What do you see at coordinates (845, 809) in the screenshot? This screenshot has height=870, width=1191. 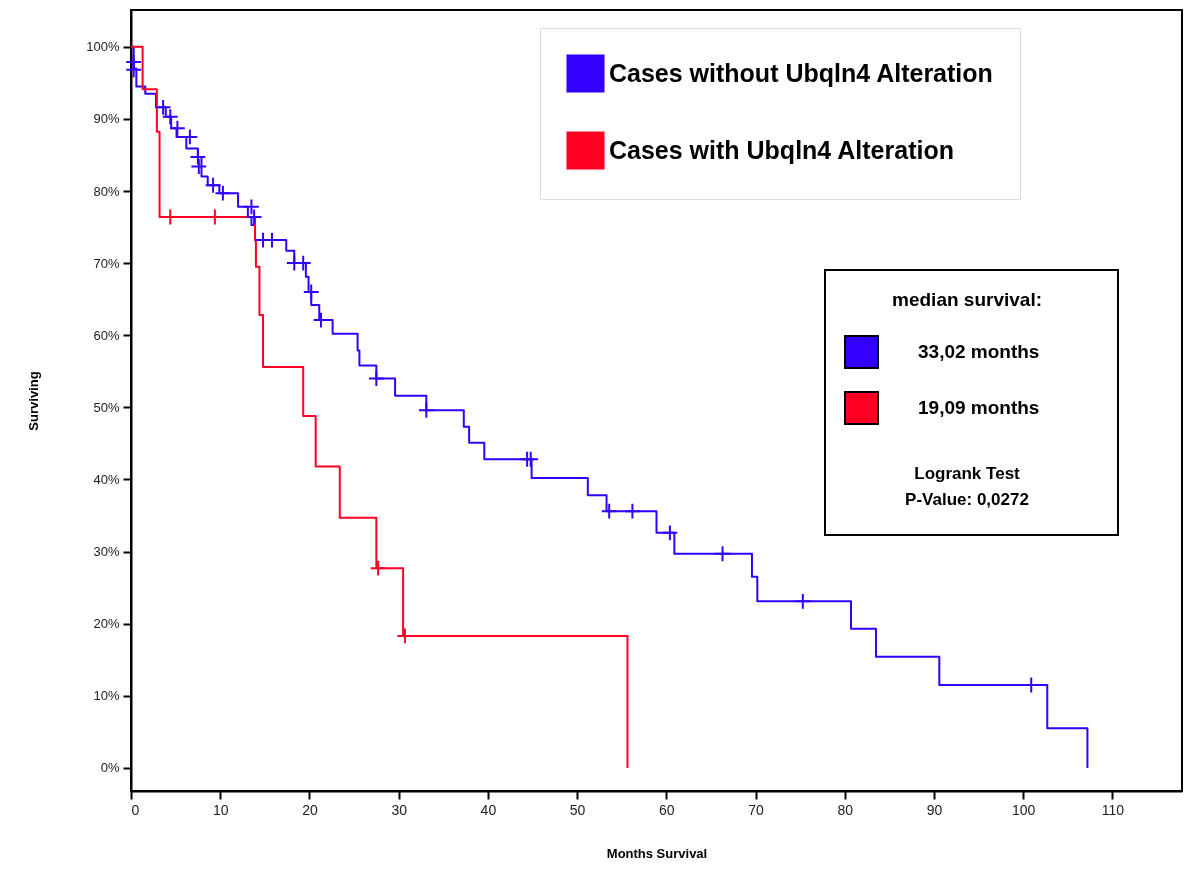 I see `x-tick-label: 80` at bounding box center [845, 809].